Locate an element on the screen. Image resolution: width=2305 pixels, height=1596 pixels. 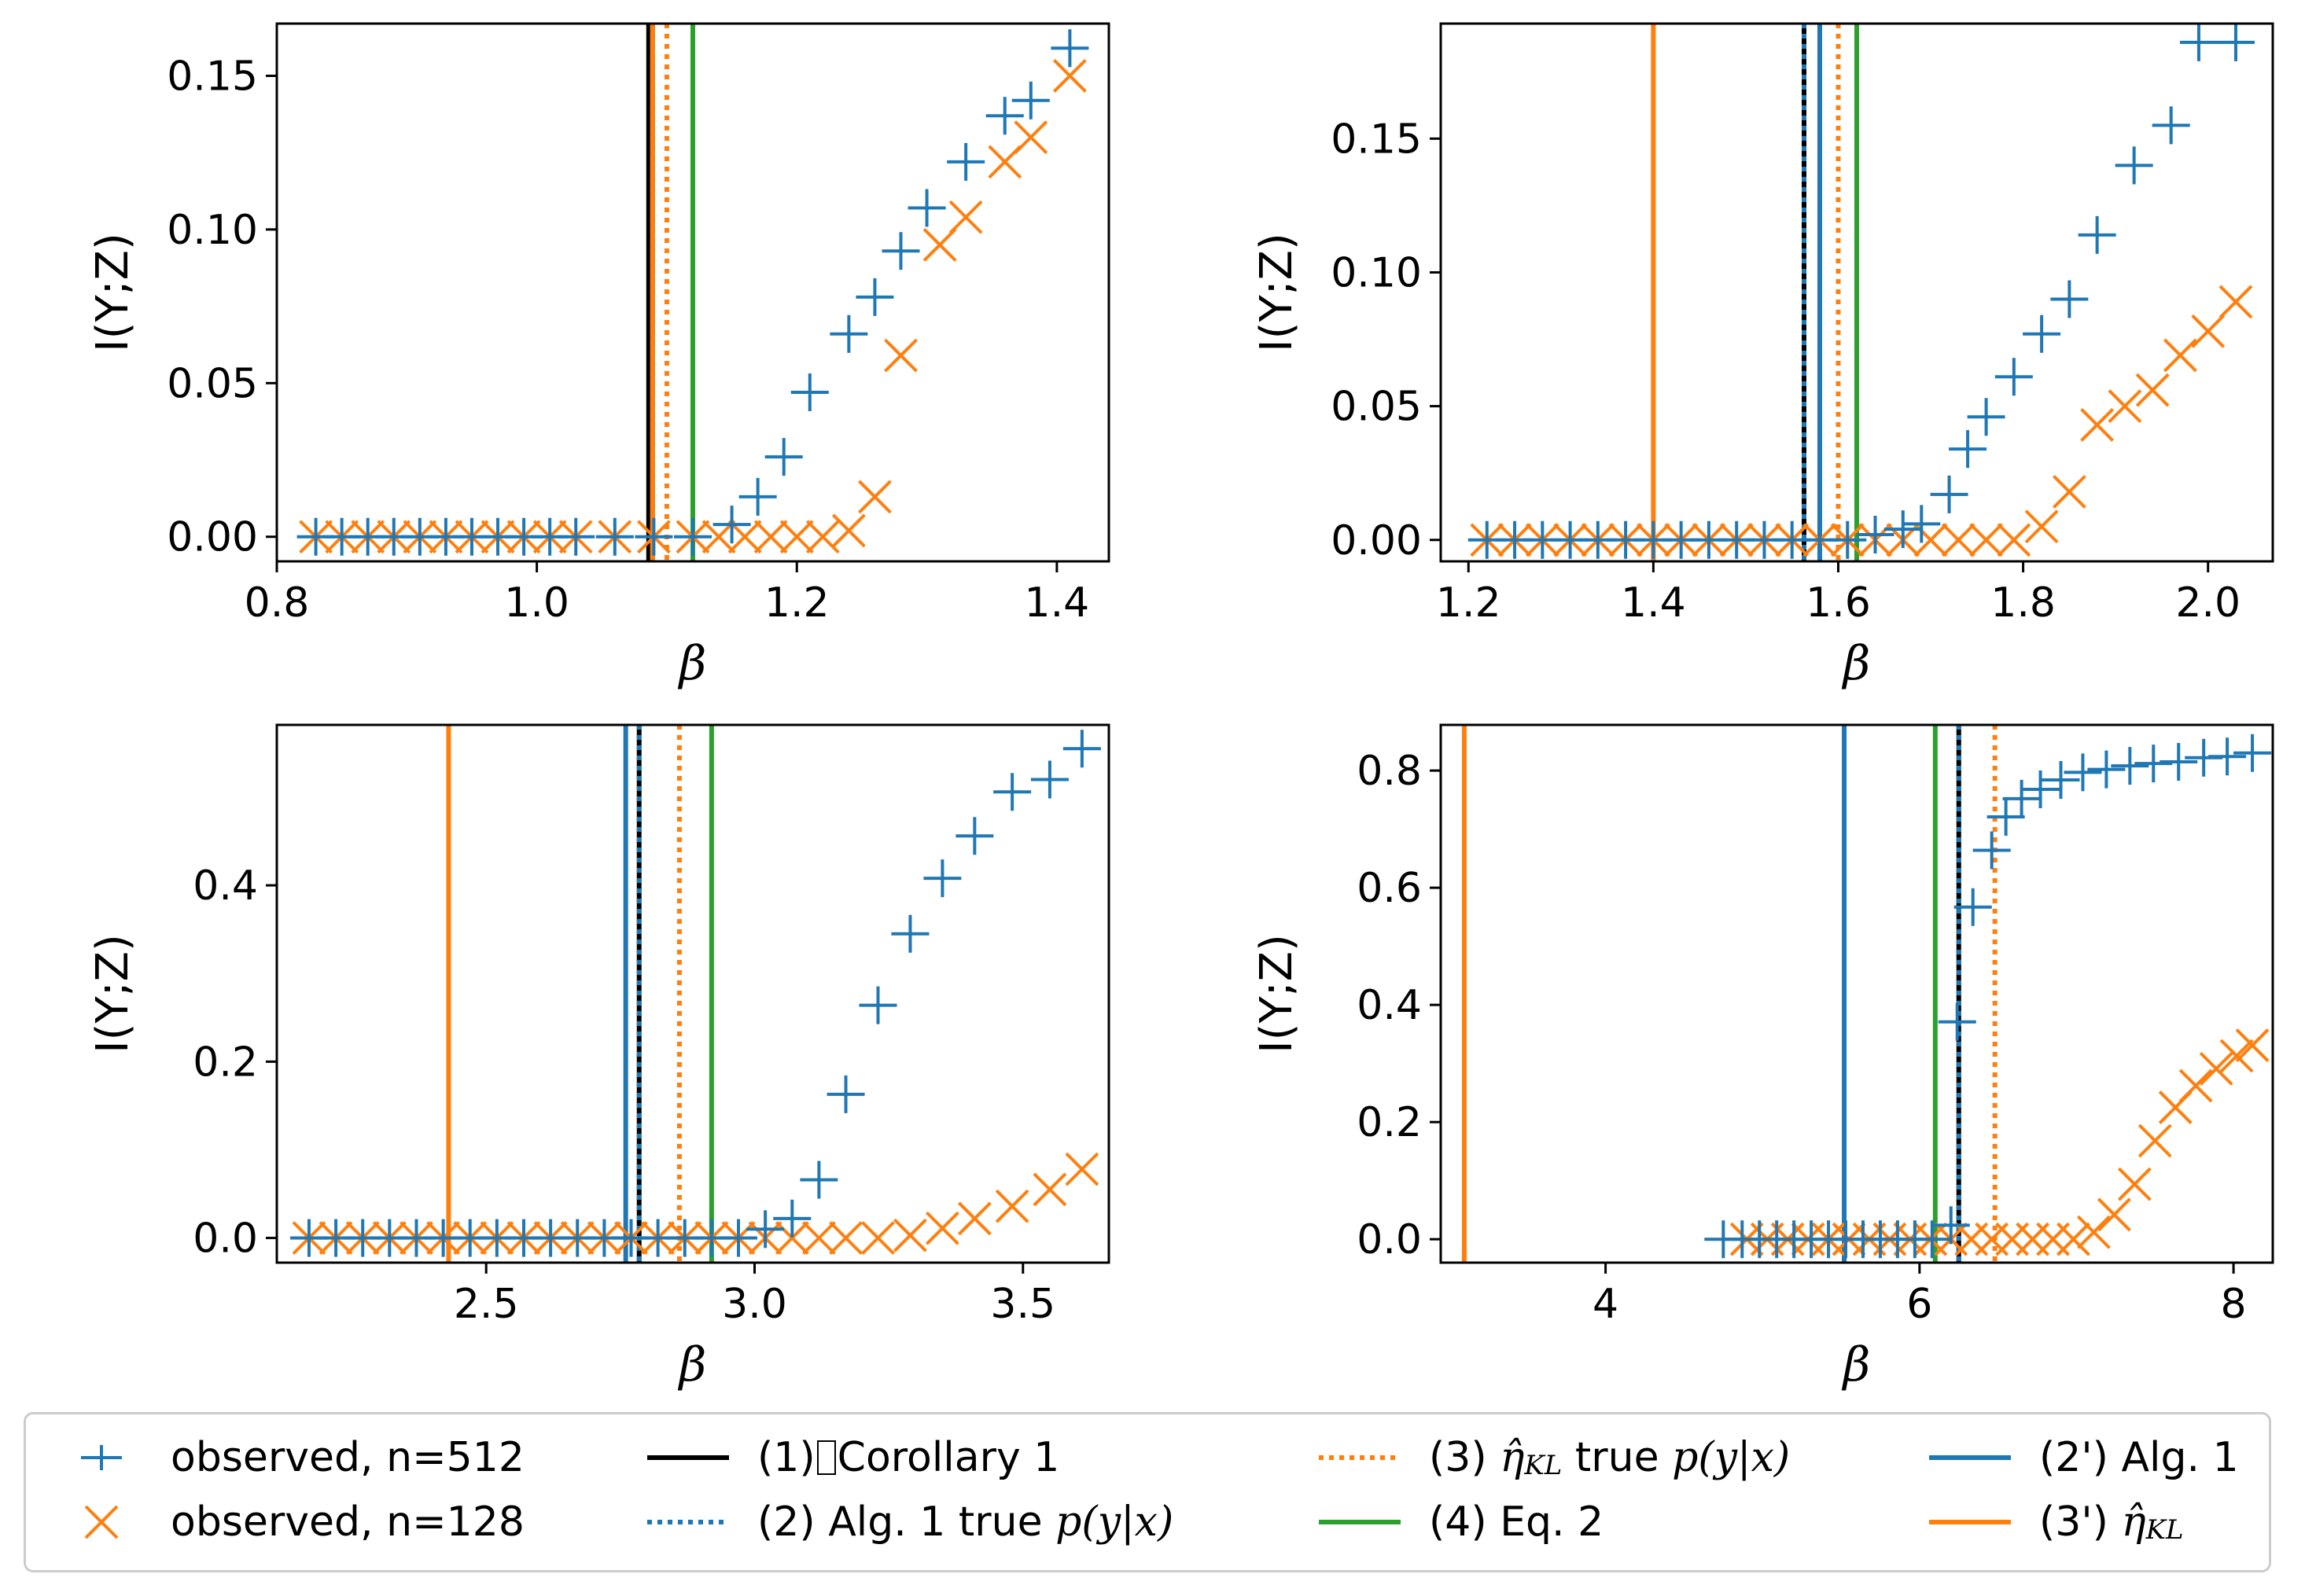
x-tick-label: 3.0 is located at coordinates (754, 1304).